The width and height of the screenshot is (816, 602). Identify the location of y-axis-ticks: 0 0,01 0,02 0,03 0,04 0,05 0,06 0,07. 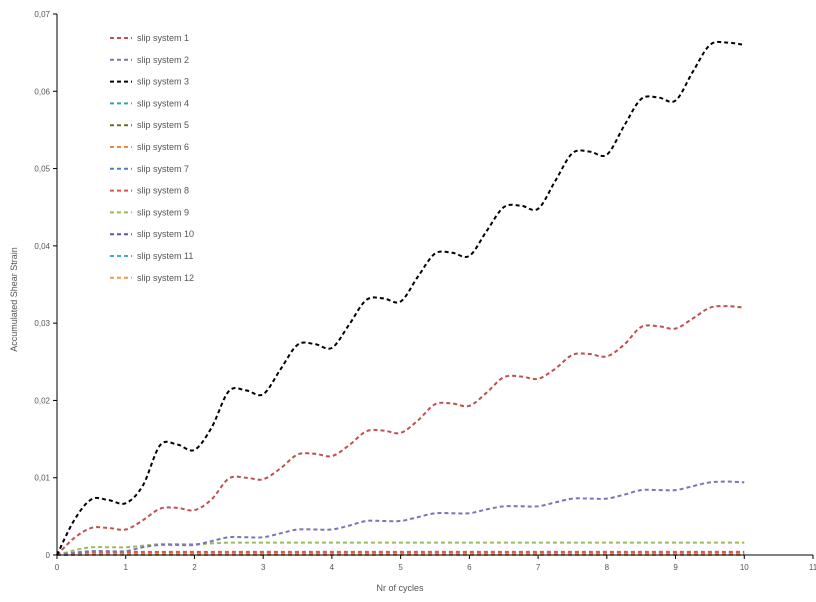
(45, 285).